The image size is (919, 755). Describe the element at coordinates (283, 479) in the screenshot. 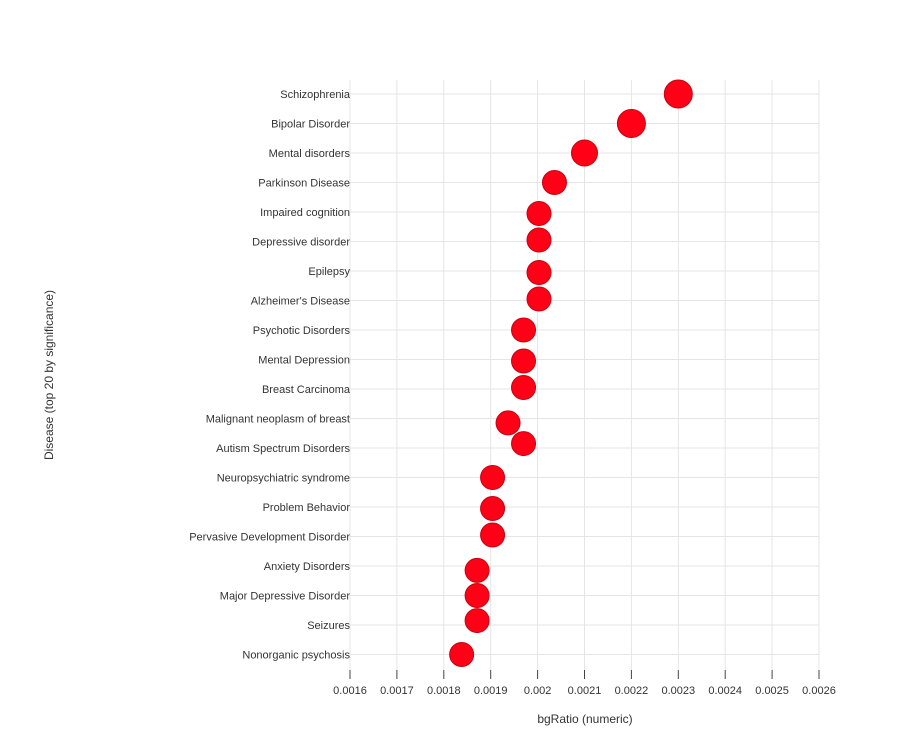

I see `y-tick-label: Neuropsychiatric syndrome` at that location.